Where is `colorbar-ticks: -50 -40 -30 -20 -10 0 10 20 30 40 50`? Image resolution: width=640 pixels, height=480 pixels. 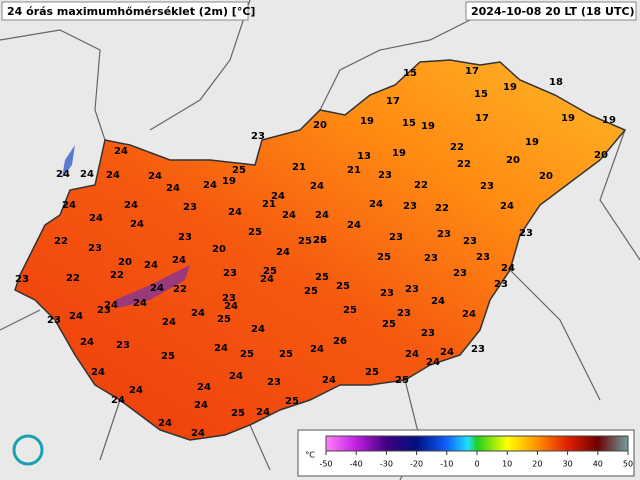
colorbar-ticks: -50 -40 -30 -20 -10 0 10 20 30 40 50 is located at coordinates (476, 460).